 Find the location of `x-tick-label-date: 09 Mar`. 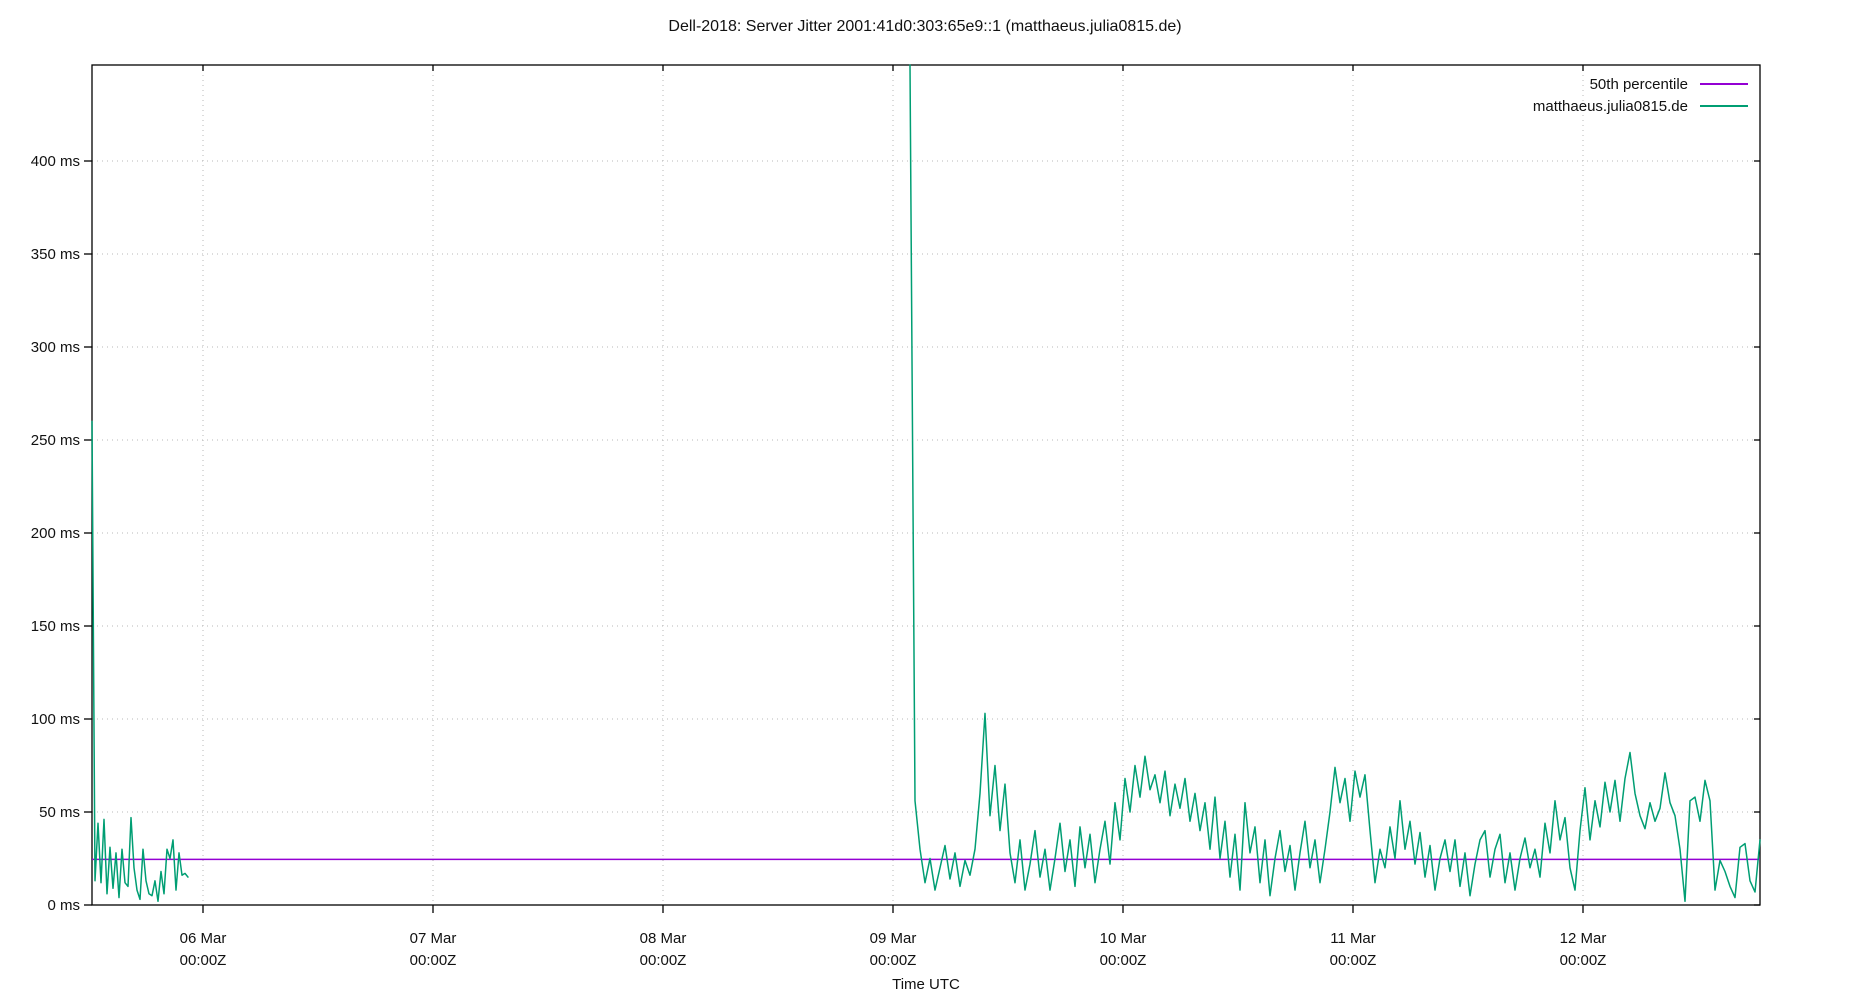

x-tick-label-date: 09 Mar is located at coordinates (893, 938).